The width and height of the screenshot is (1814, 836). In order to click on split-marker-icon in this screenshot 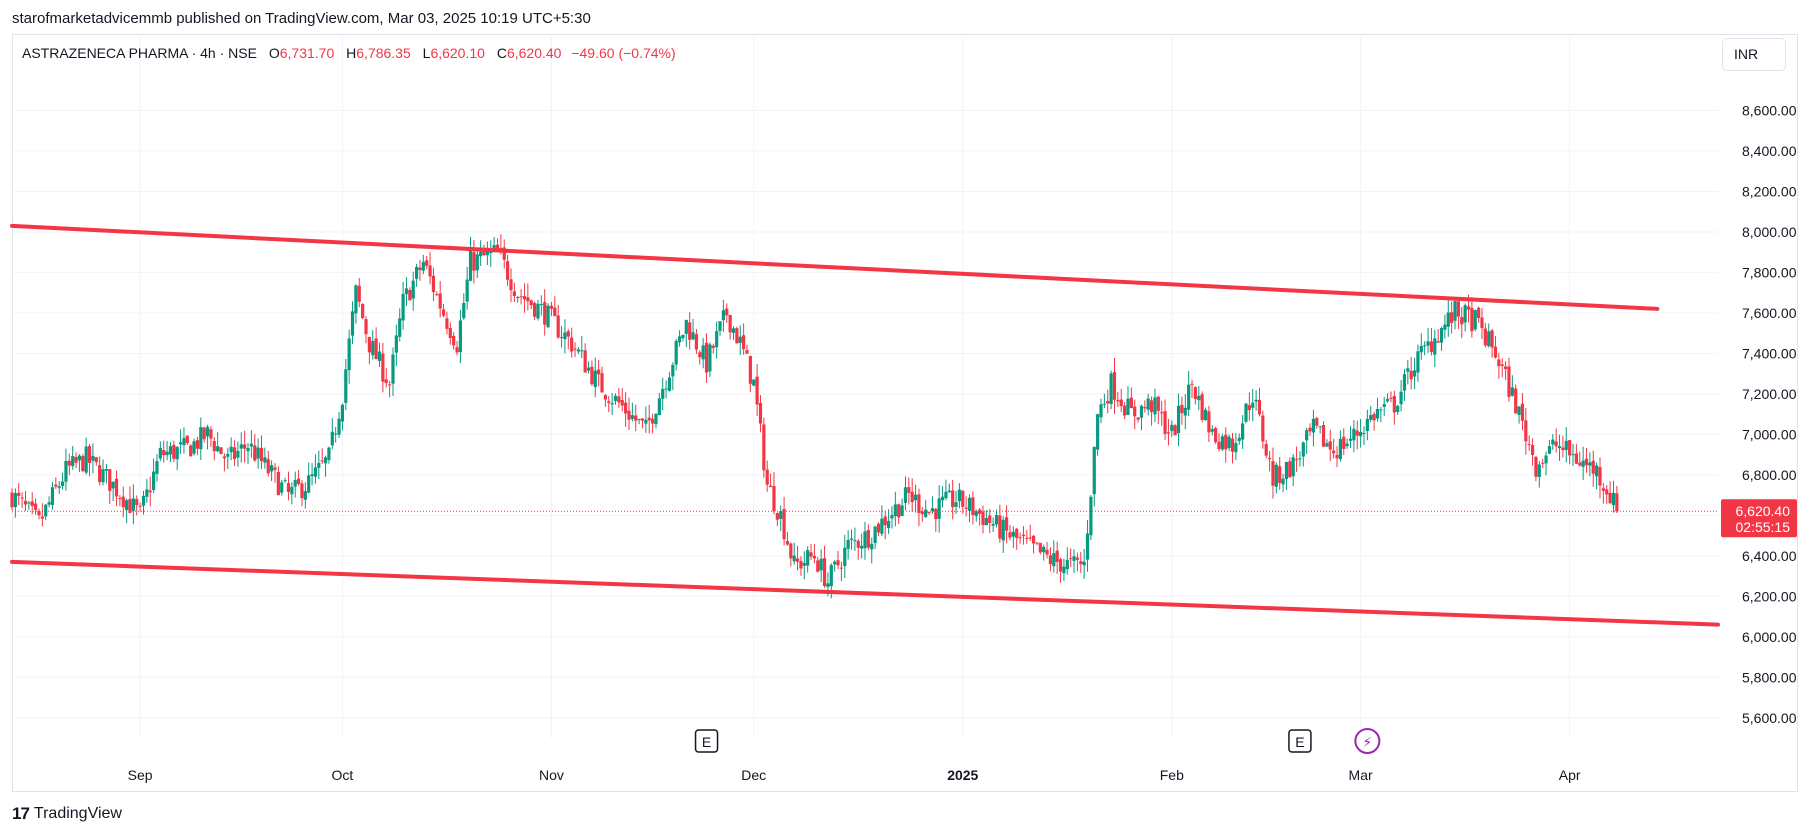, I will do `click(1367, 741)`.